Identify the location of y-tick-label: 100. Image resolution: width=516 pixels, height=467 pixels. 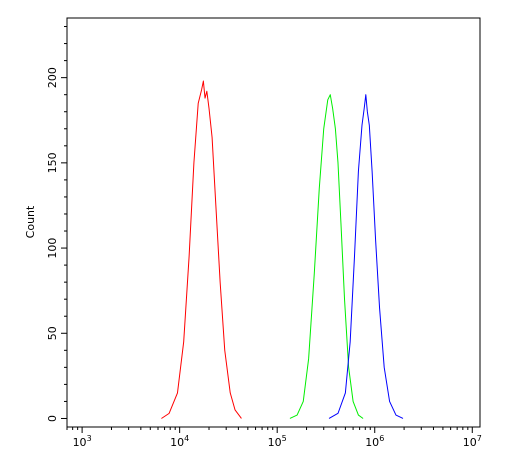
(52, 248).